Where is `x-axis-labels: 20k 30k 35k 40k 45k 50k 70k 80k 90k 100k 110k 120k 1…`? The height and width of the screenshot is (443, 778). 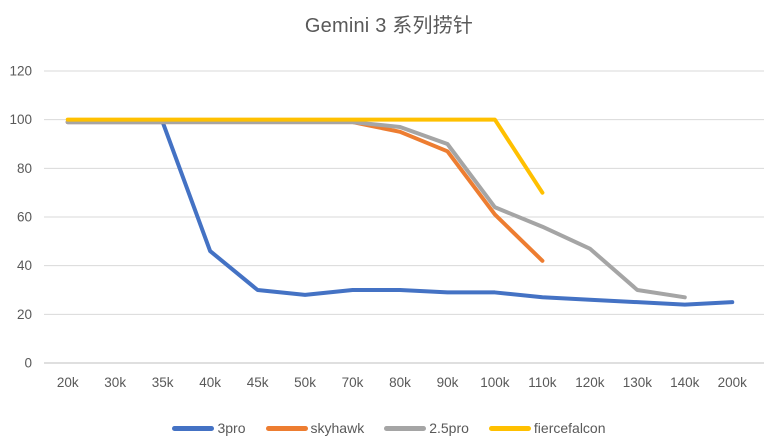
x-axis-labels: 20k 30k 35k 40k 45k 50k 70k 80k 90k 100k 110k 120k 1… is located at coordinates (402, 382).